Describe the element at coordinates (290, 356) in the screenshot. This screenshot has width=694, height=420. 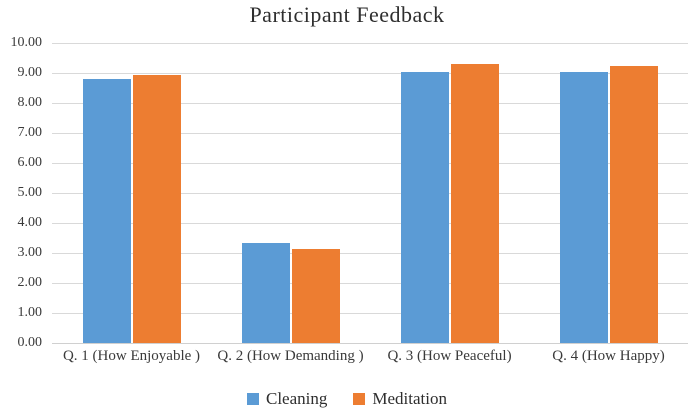
I see `x-category-label: Q. 2 (How Demanding )` at that location.